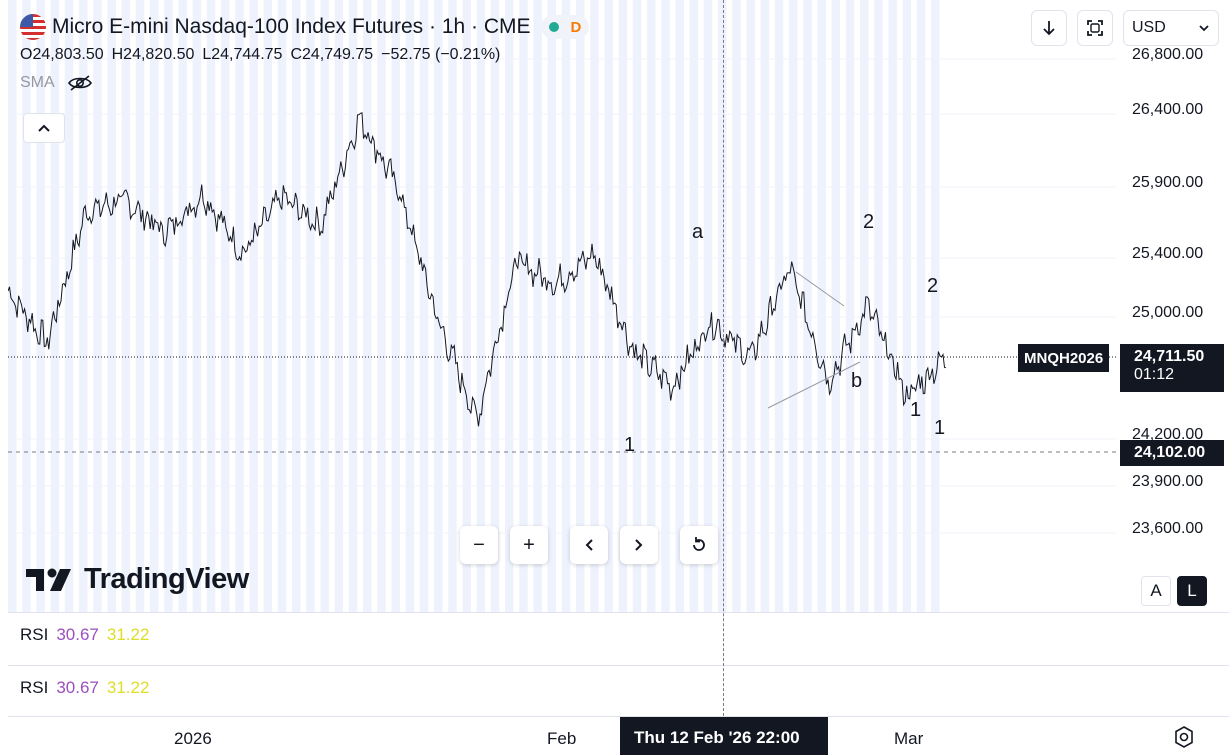 The width and height of the screenshot is (1229, 755). What do you see at coordinates (629, 445) in the screenshot?
I see `wave-label: 1` at bounding box center [629, 445].